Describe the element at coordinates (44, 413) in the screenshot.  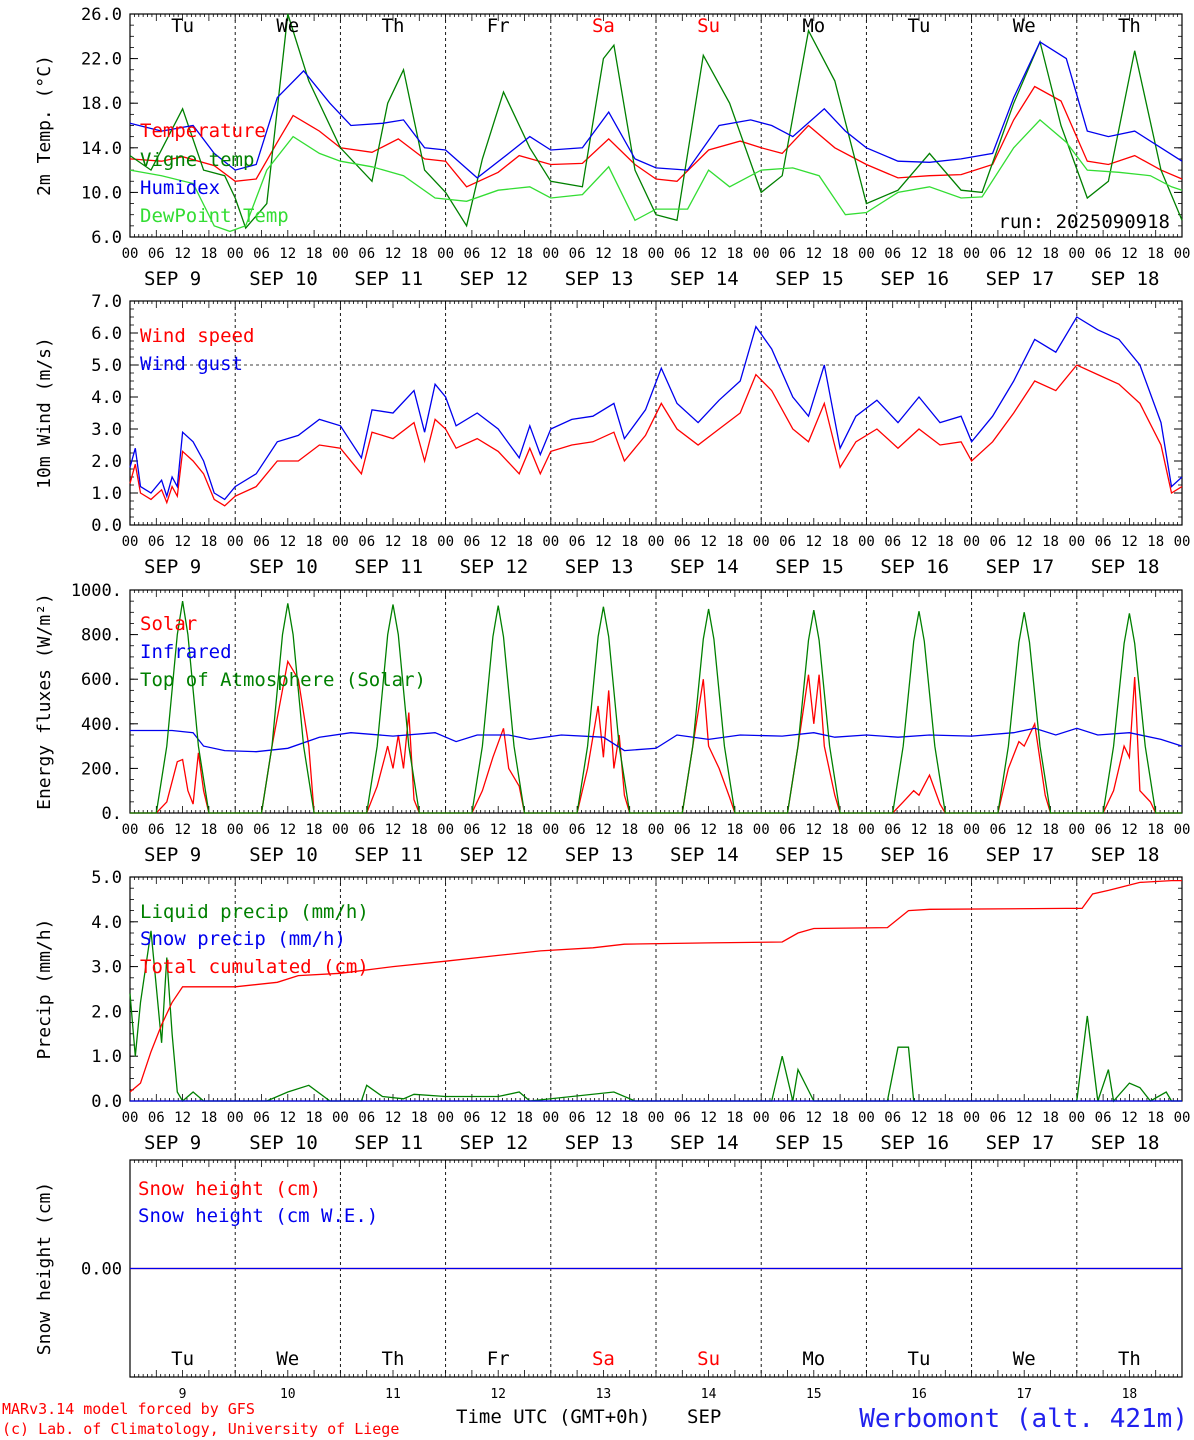
I see `y-axis-title: 10m Wind (m/s)` at that location.